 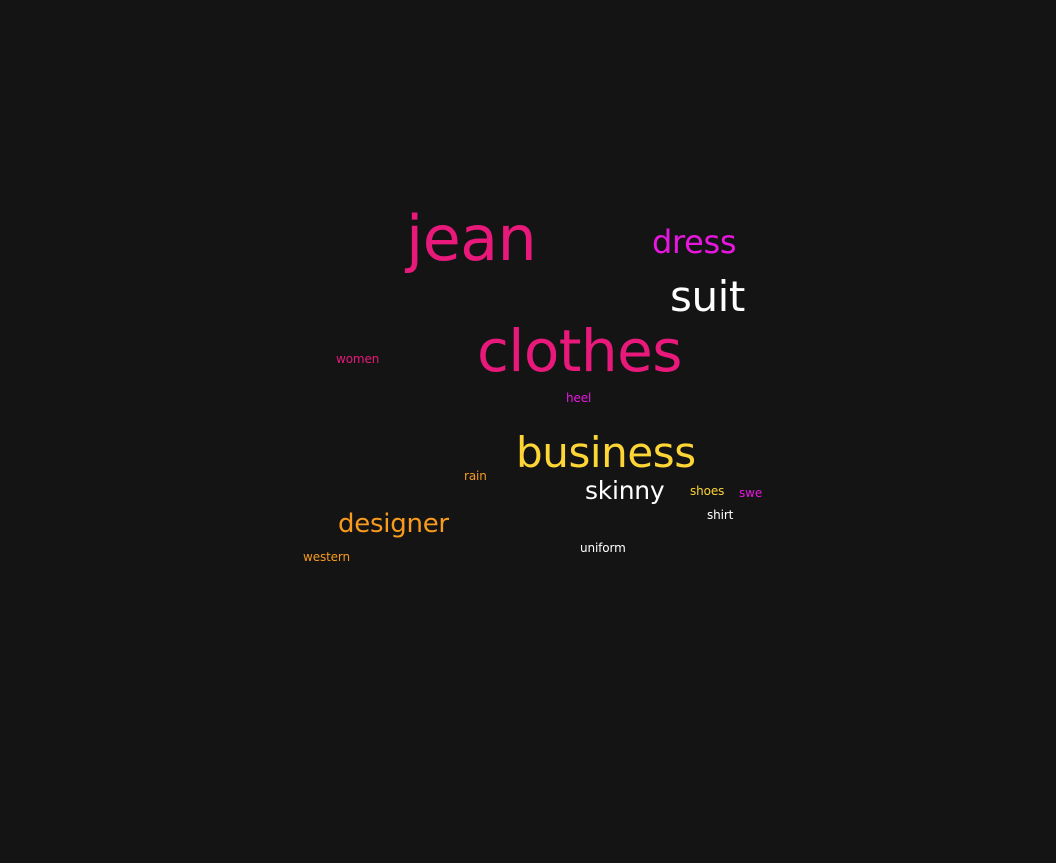 What do you see at coordinates (603, 548) in the screenshot?
I see `word-uniform: uniform` at bounding box center [603, 548].